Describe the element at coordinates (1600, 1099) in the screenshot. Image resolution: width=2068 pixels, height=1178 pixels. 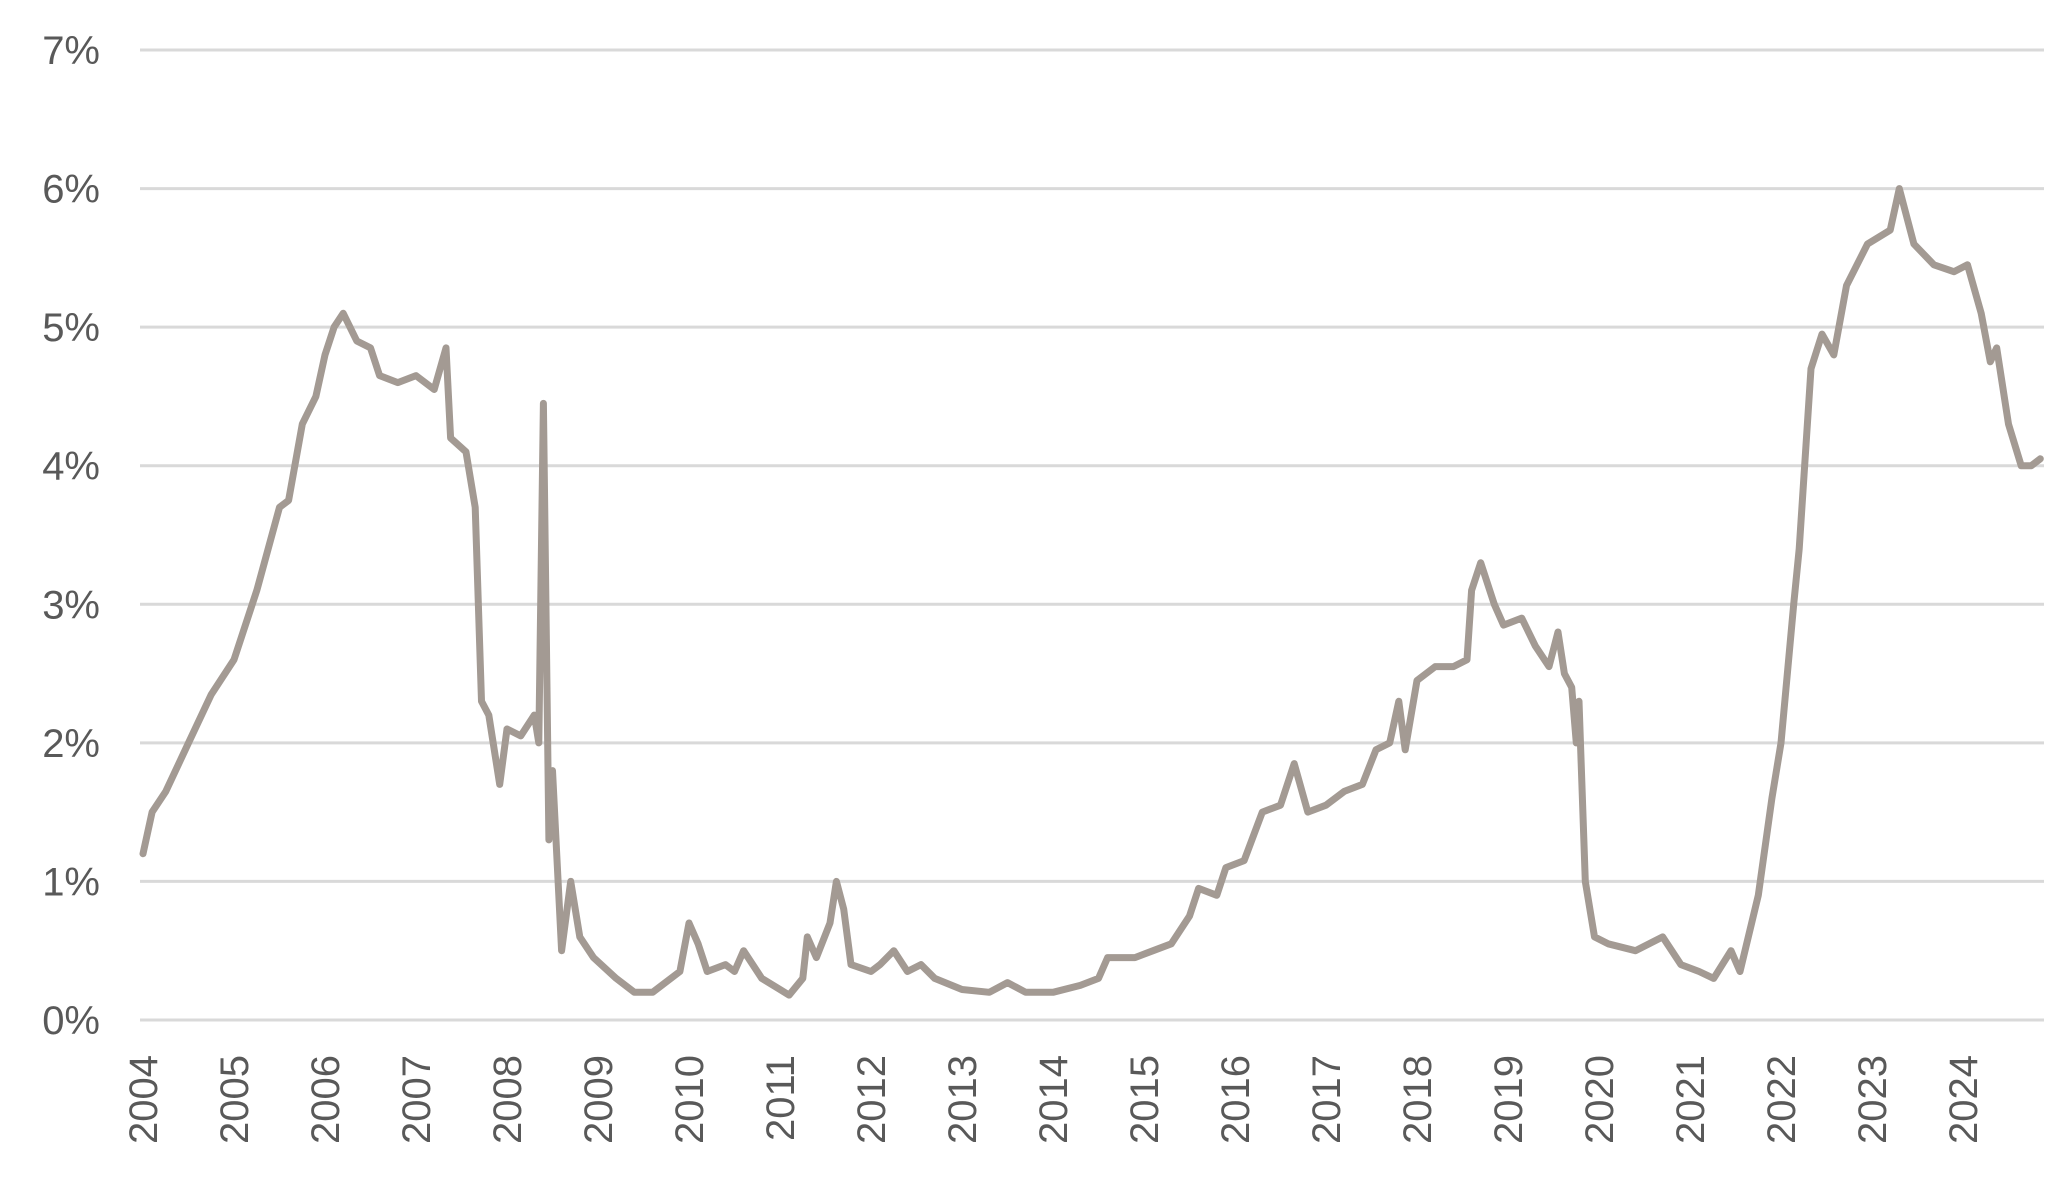
I see `x-tick-label: 2020` at that location.